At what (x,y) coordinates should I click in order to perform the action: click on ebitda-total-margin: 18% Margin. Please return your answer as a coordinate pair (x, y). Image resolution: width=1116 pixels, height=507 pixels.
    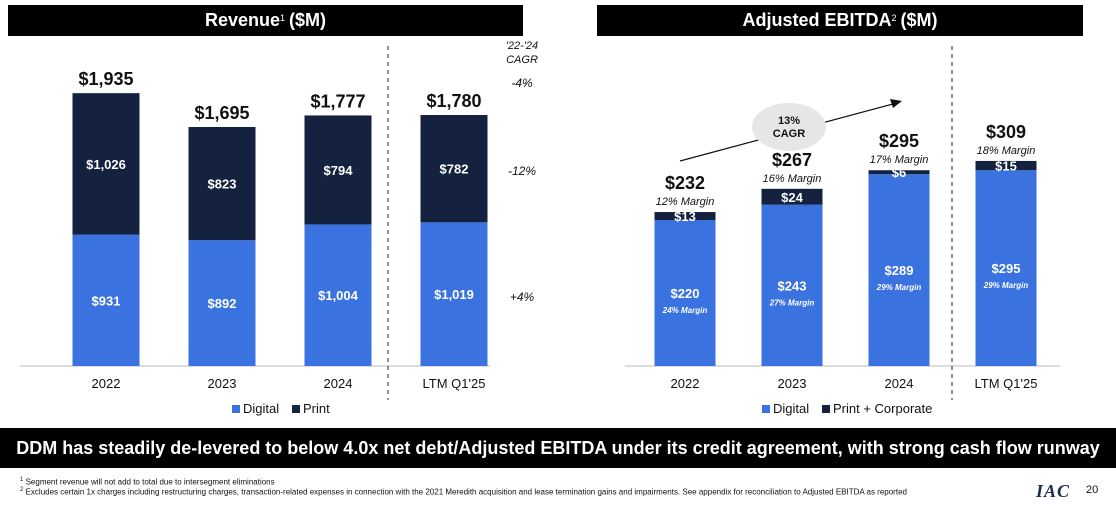
    Looking at the image, I should click on (1006, 151).